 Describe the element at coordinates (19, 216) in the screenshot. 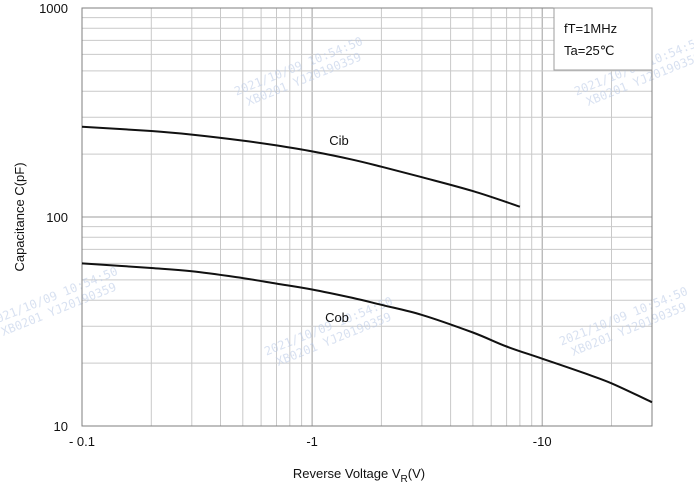

I see `y-axis-label: Capacitance C(pF)` at that location.